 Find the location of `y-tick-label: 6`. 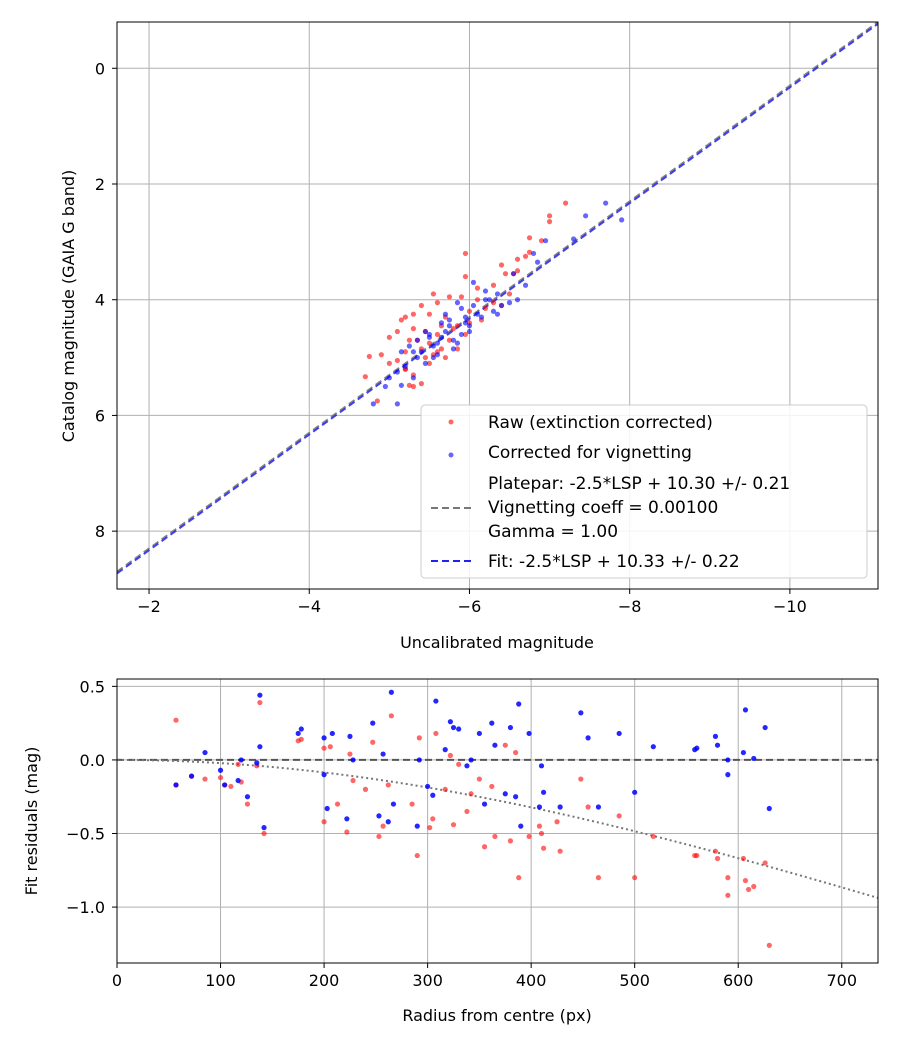

y-tick-label: 6 is located at coordinates (100, 415).